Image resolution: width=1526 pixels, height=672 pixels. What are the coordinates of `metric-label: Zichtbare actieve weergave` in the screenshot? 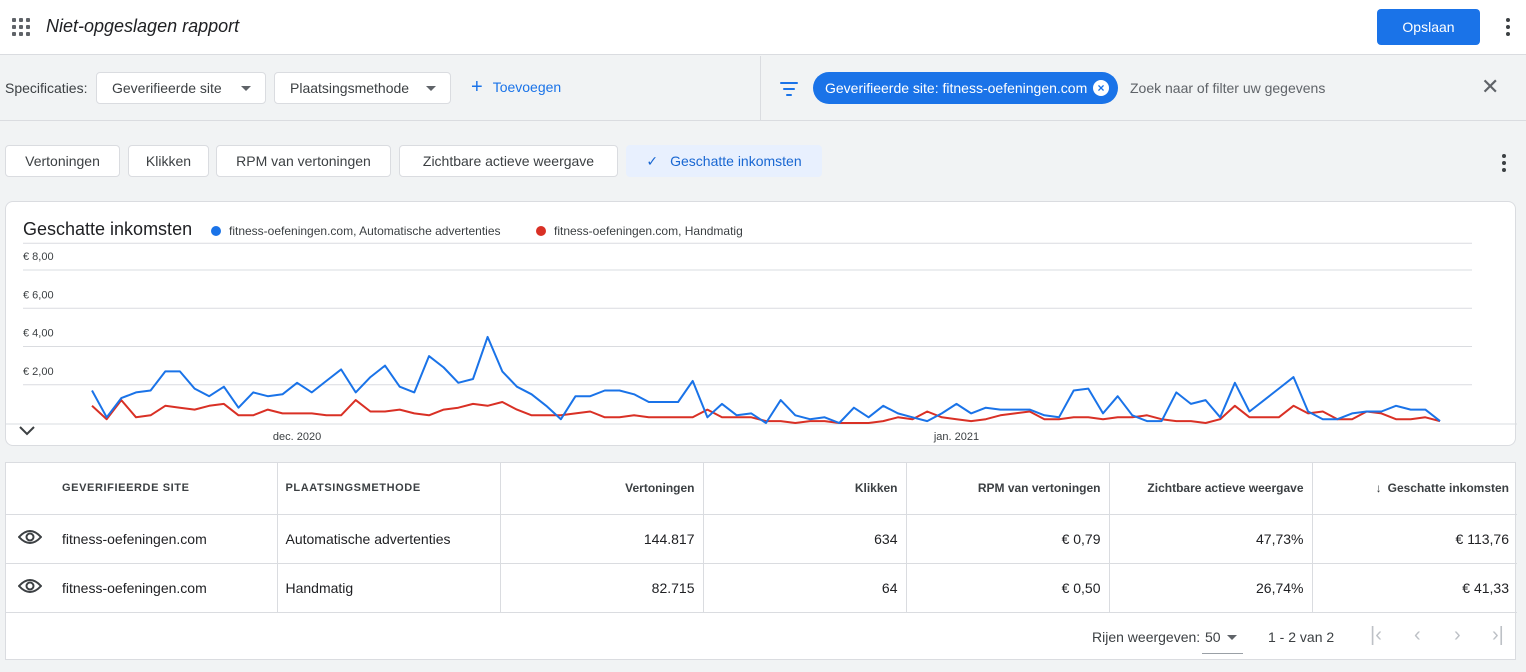 It's located at (508, 161).